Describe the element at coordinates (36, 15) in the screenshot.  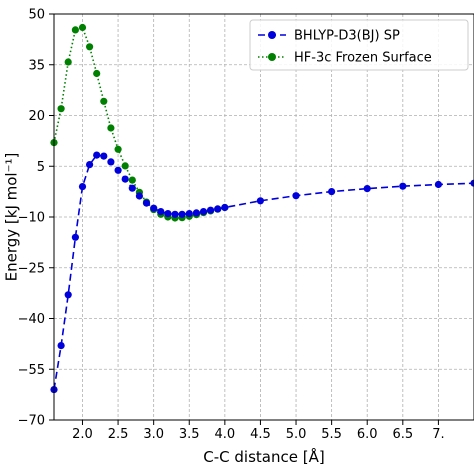
I see `y-tick-label: 50` at that location.